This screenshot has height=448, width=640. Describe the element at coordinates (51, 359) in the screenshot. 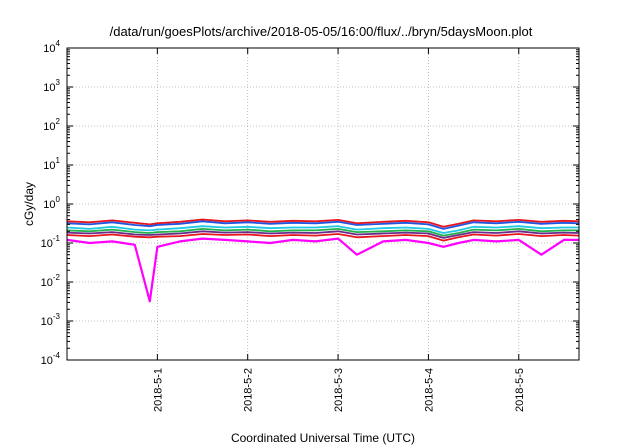

I see `y-tick-label: 10⁻⁴` at that location.